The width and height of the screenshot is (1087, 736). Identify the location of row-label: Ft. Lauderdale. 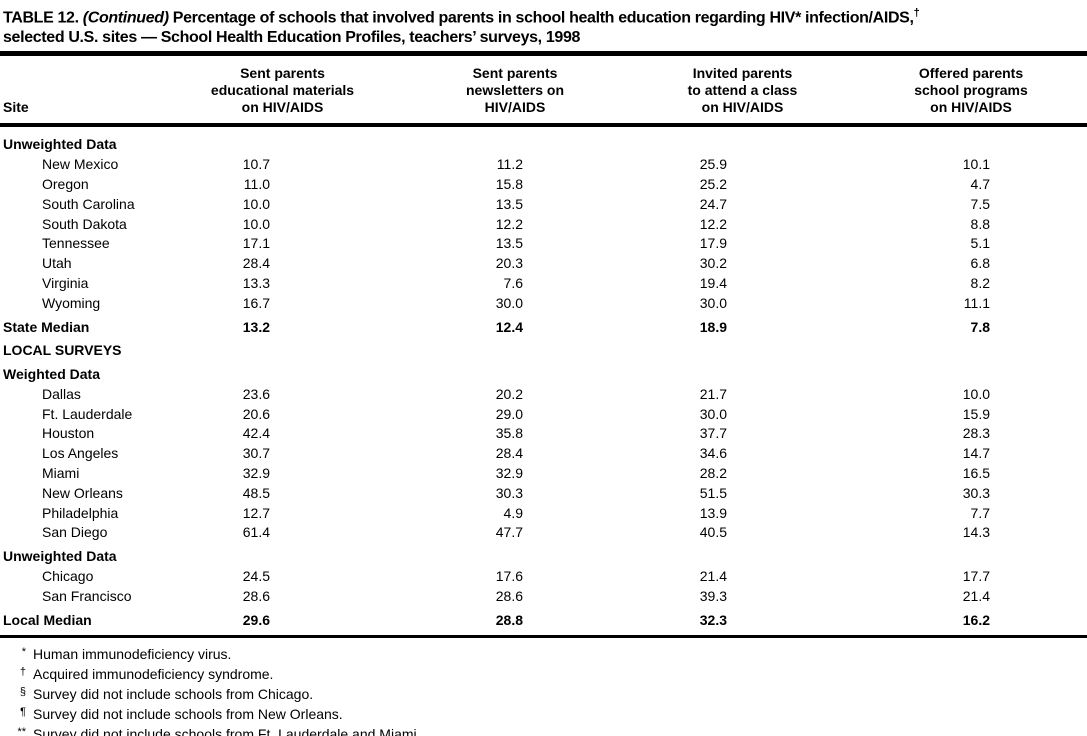
(87, 413).